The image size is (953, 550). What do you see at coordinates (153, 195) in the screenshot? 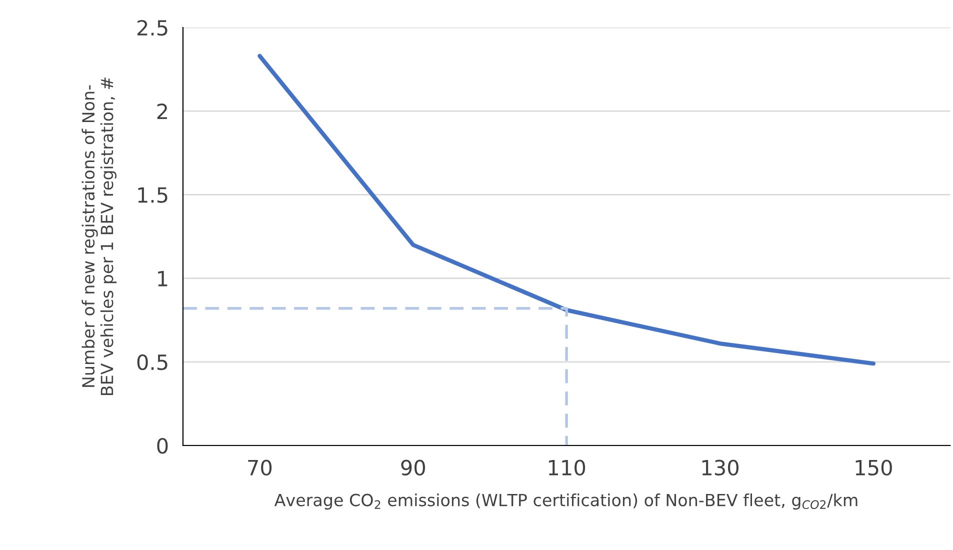
I see `y-tick-label: 1.5` at bounding box center [153, 195].